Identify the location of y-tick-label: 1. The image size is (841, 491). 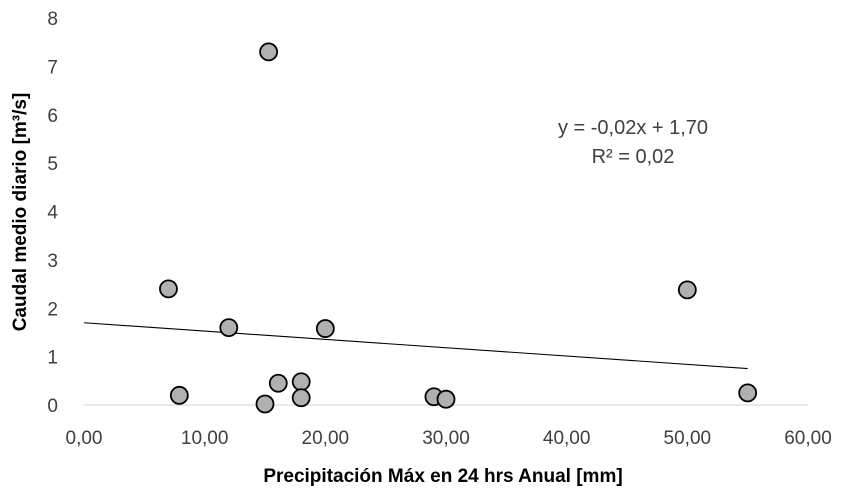
(52, 358).